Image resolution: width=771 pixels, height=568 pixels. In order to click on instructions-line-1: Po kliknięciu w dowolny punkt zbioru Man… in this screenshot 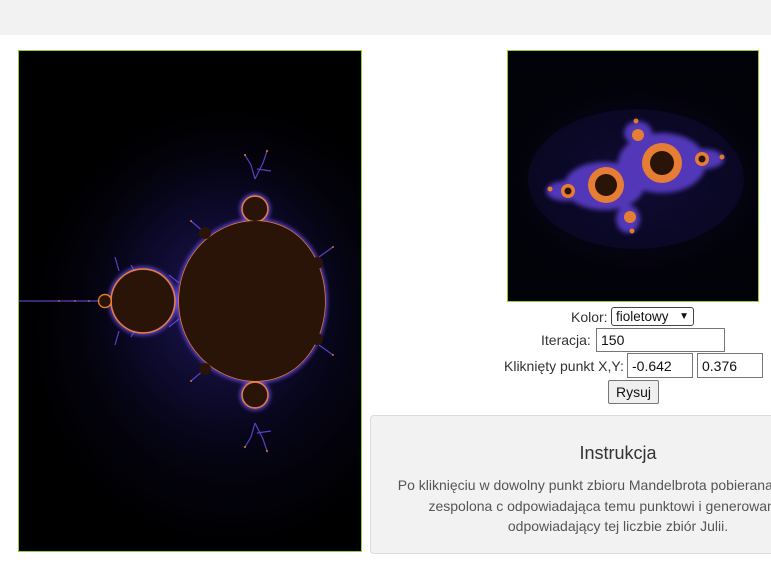, I will do `click(584, 485)`.